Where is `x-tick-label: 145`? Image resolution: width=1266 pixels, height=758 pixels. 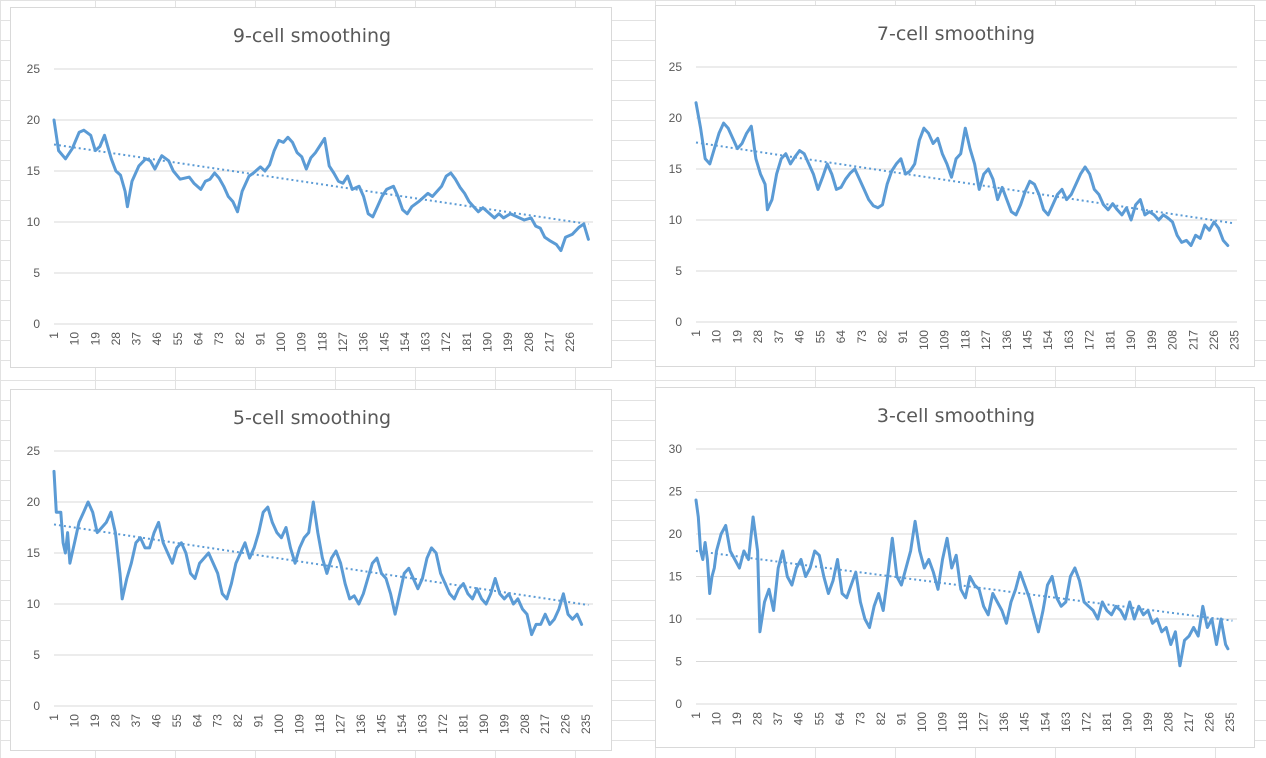
x-tick-label: 145 is located at coordinates (1025, 722).